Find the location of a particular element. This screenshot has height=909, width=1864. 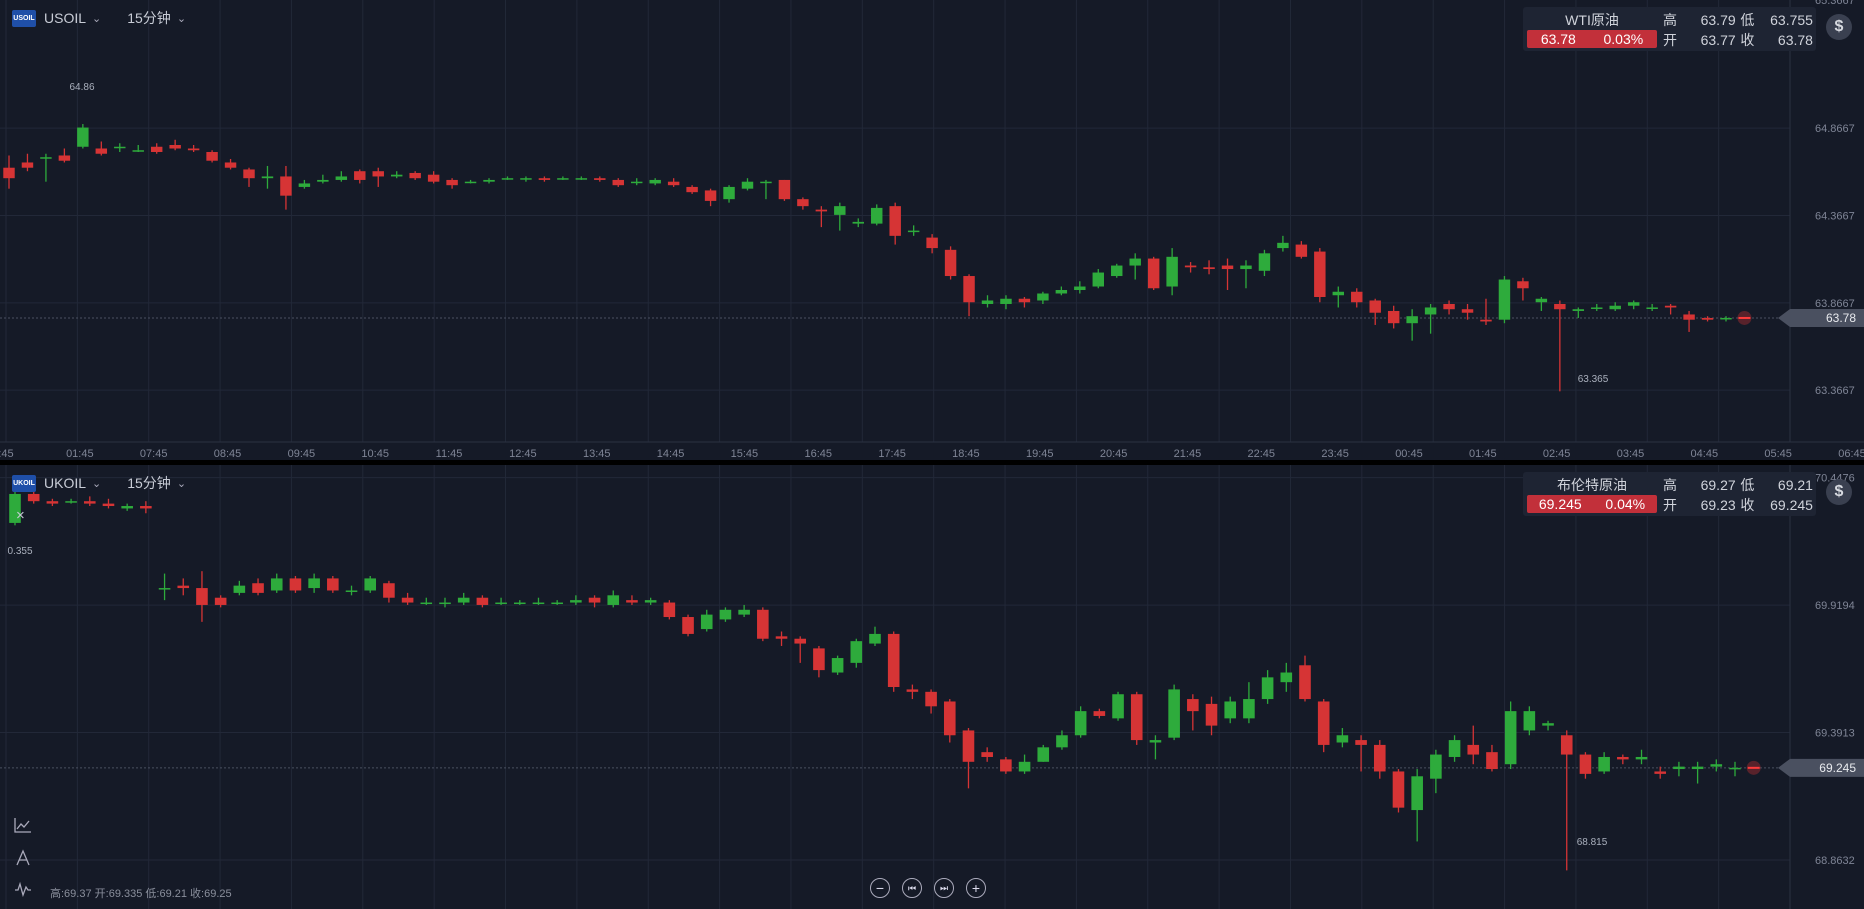

ohlc-grid: 高 63.79 低 63.755 开 63.77 收 63.78 is located at coordinates (1738, 30).